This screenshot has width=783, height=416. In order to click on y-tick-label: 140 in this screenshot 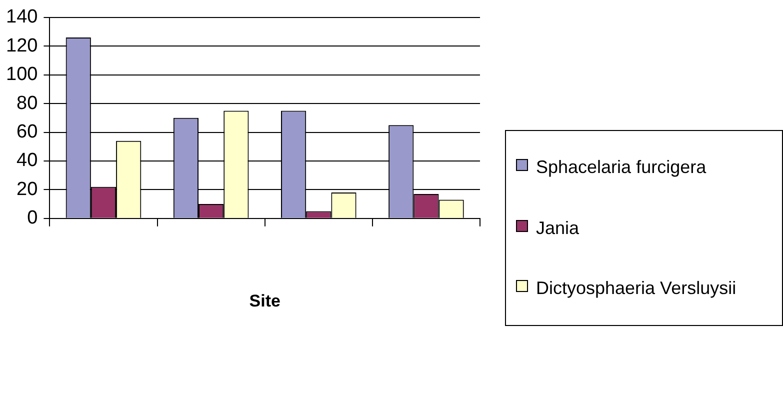, I will do `click(22, 17)`.